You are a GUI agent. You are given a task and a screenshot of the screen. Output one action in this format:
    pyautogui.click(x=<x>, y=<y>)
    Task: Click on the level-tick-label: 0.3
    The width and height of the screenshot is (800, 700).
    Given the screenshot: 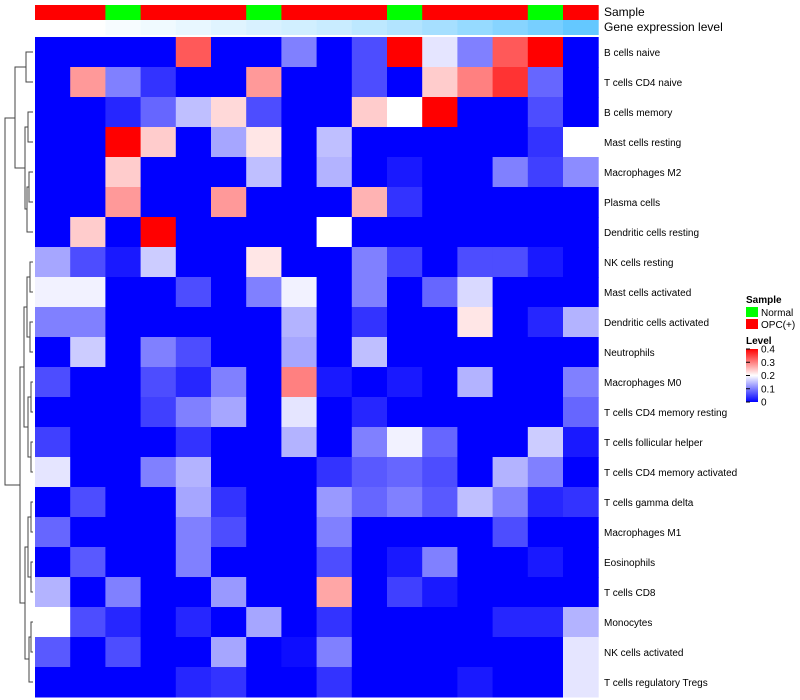 What is the action you would take?
    pyautogui.click(x=768, y=363)
    